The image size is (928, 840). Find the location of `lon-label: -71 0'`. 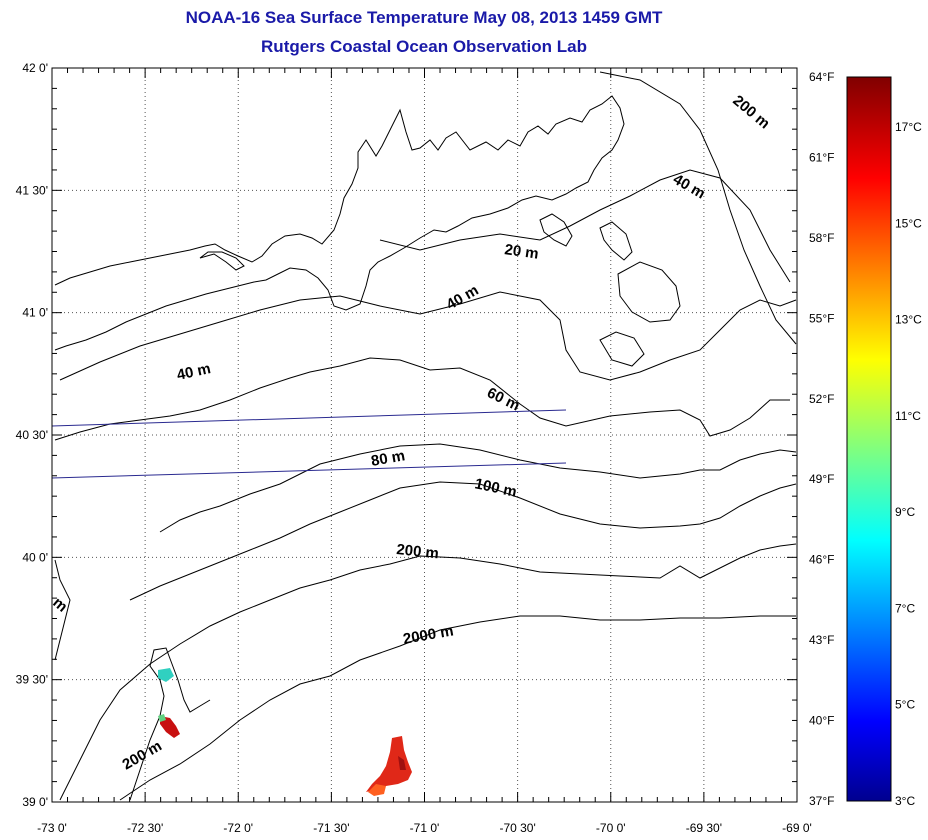

lon-label: -71 0' is located at coordinates (425, 828).